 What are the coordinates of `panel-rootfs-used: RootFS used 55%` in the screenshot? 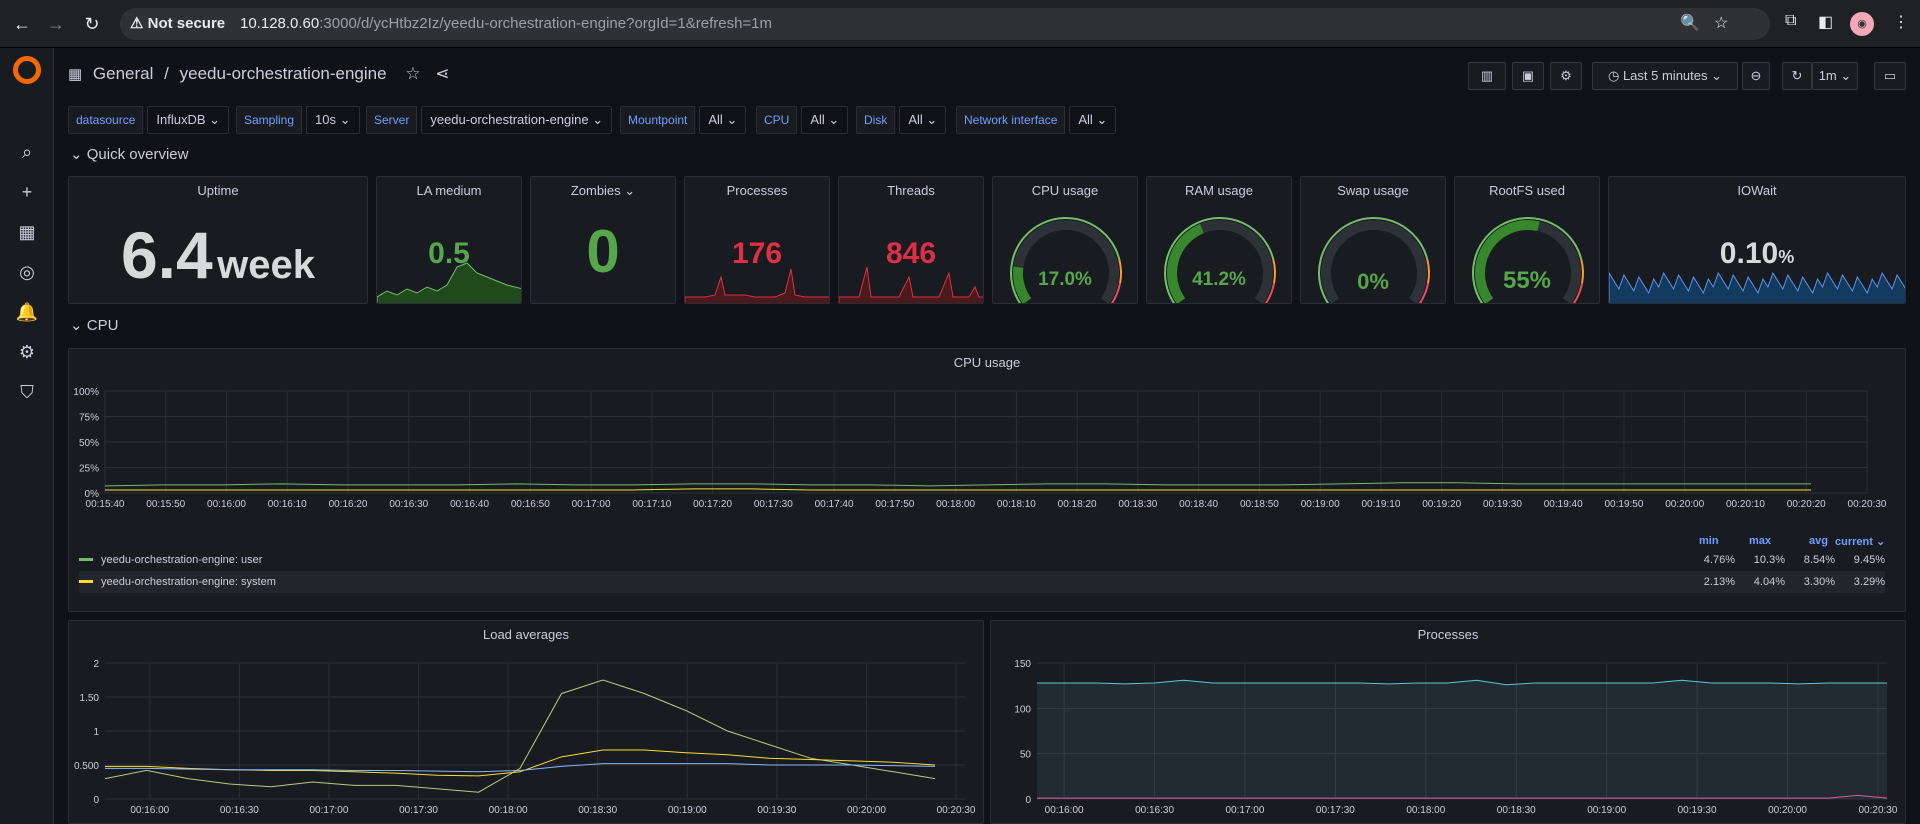 It's located at (1527, 240).